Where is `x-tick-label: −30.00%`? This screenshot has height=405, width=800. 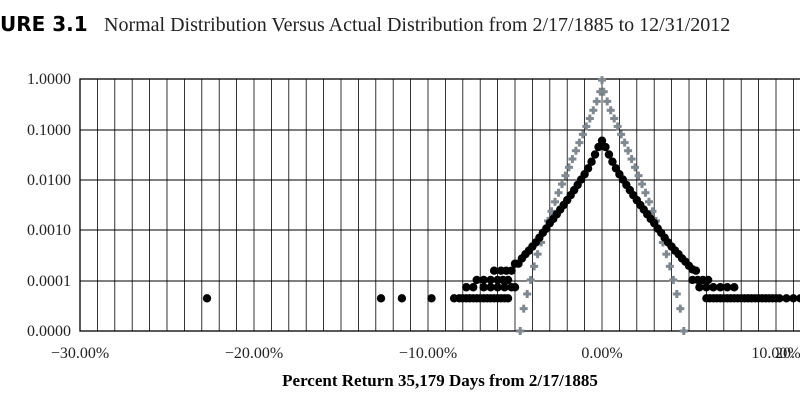
x-tick-label: −30.00% is located at coordinates (80, 353).